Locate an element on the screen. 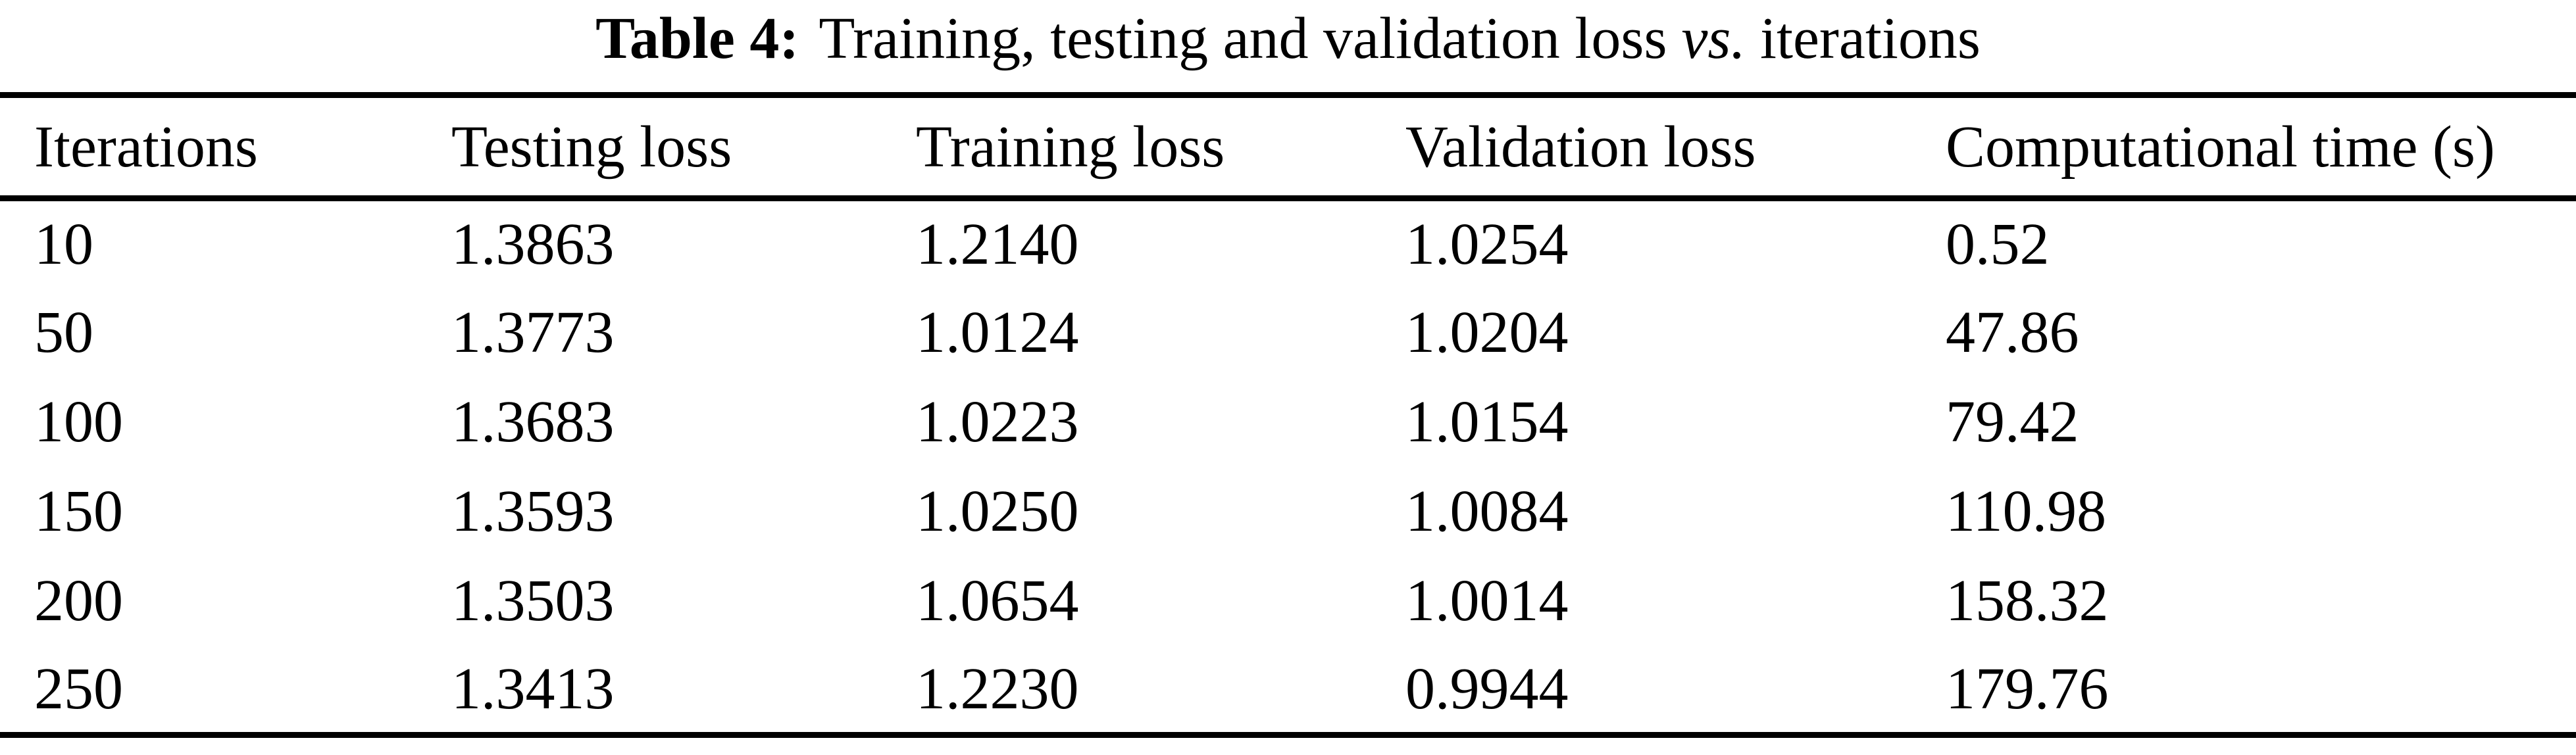  table-cell: 158.32 is located at coordinates (2027, 600).